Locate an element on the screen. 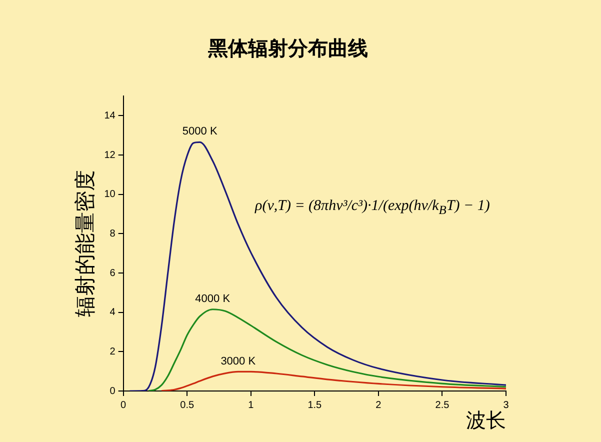 The image size is (601, 442). x-tick-label: 1 is located at coordinates (251, 405).